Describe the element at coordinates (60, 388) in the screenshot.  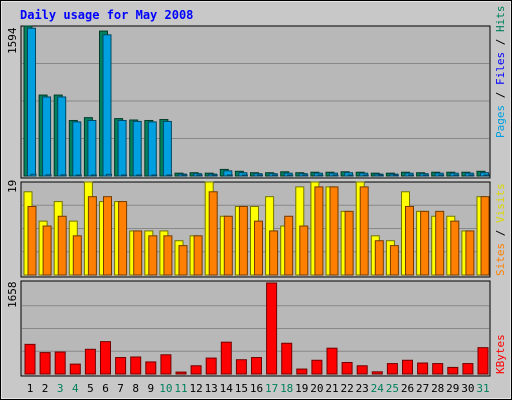
I see `x-tick-label-3: 3` at that location.